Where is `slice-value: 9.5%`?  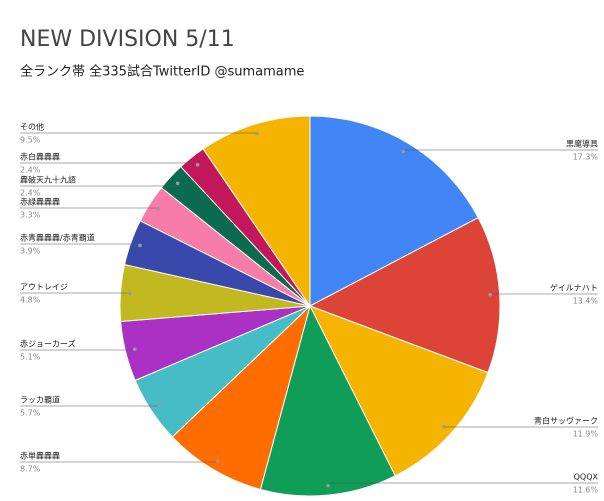 slice-value: 9.5% is located at coordinates (30, 140).